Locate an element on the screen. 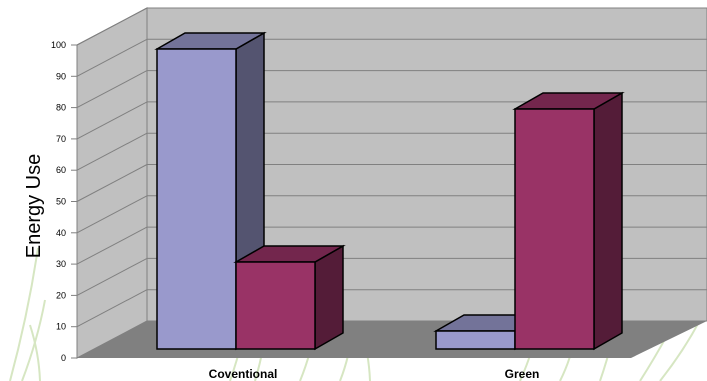 Image resolution: width=707 pixels, height=381 pixels. y-tick-label: 90 is located at coordinates (61, 76).